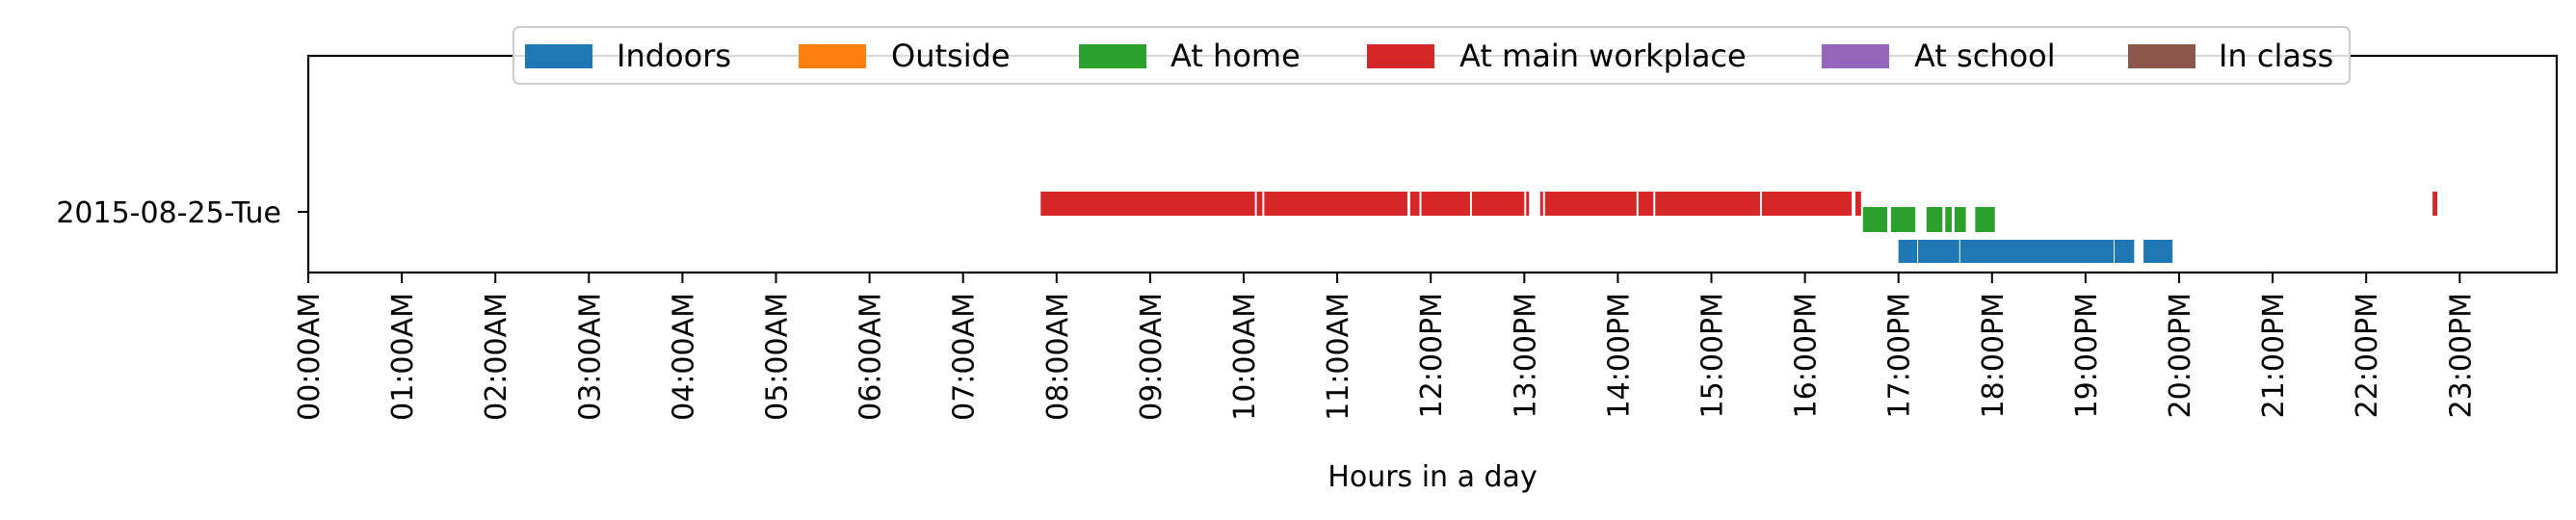 Image resolution: width=2576 pixels, height=520 pixels. What do you see at coordinates (403, 357) in the screenshot?
I see `x-tick-label: 01:00AM` at bounding box center [403, 357].